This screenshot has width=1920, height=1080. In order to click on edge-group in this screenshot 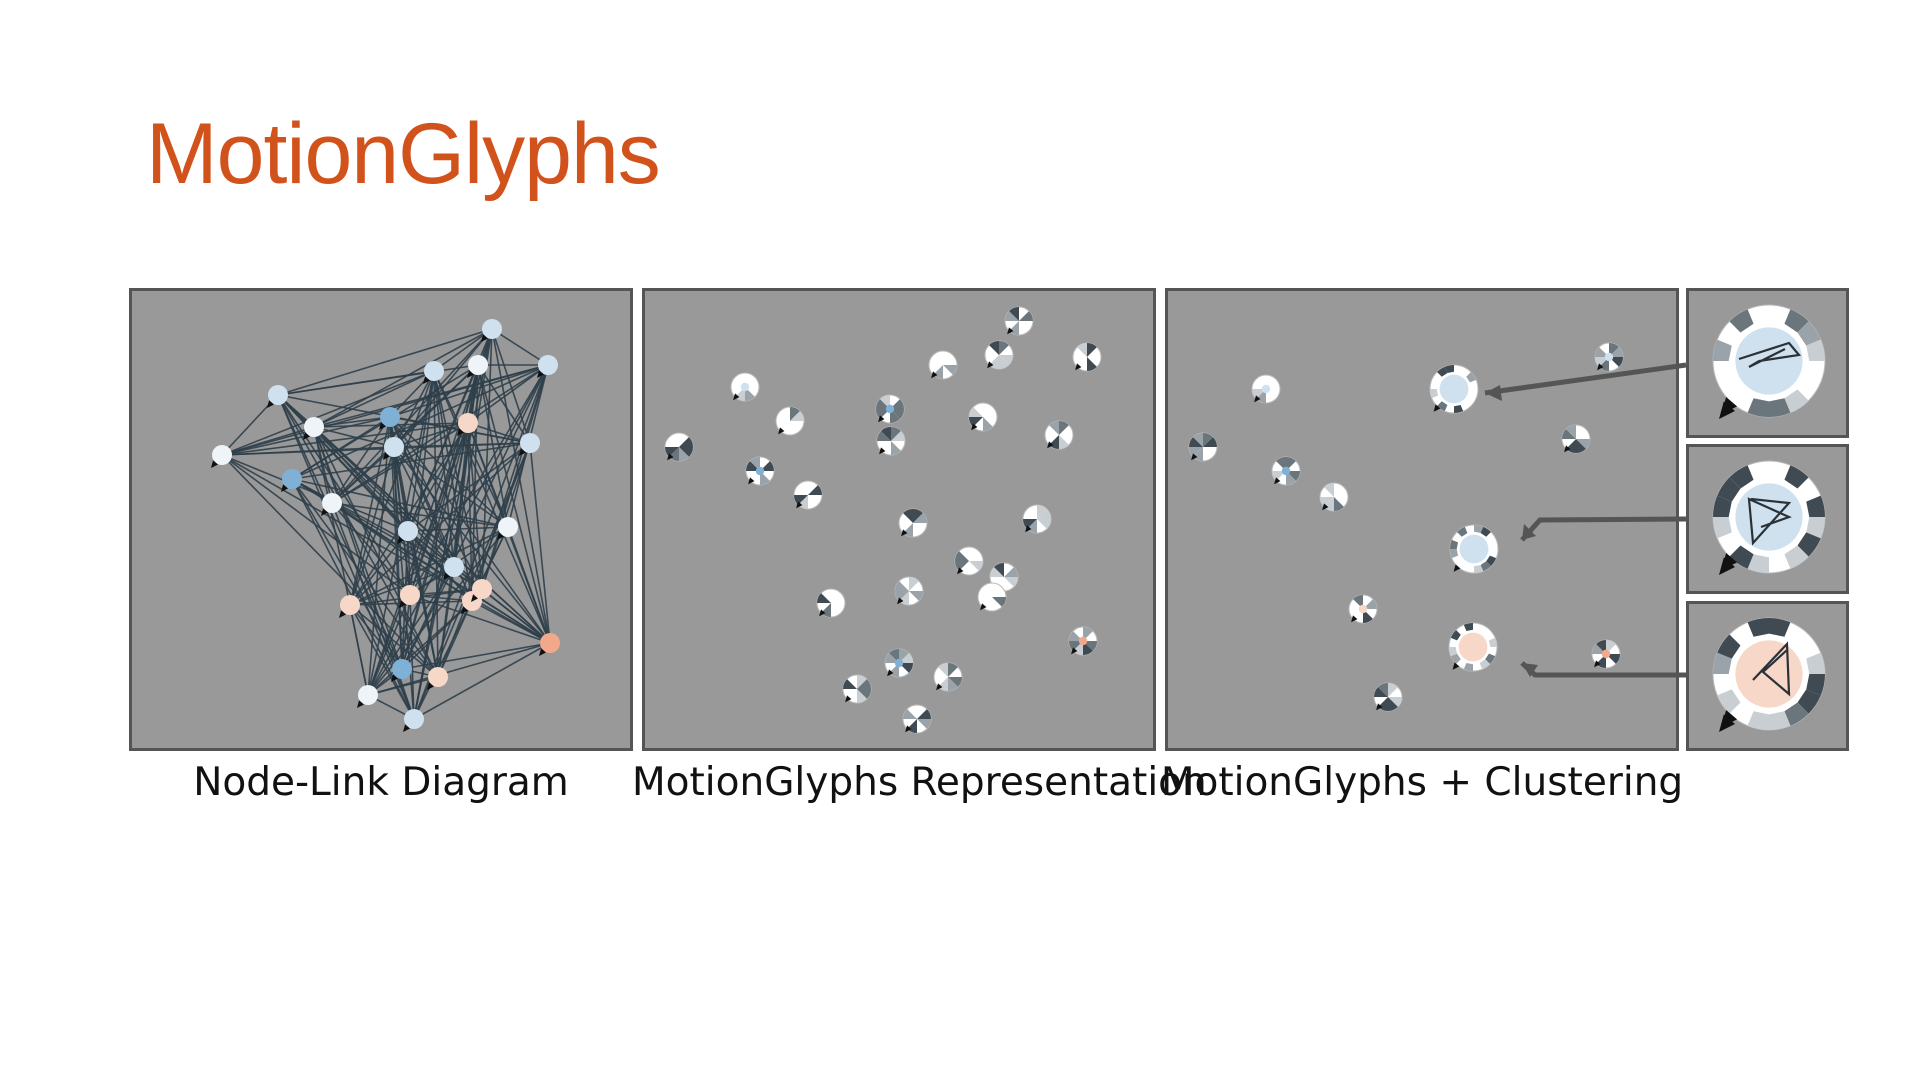, I will do `click(386, 524)`.